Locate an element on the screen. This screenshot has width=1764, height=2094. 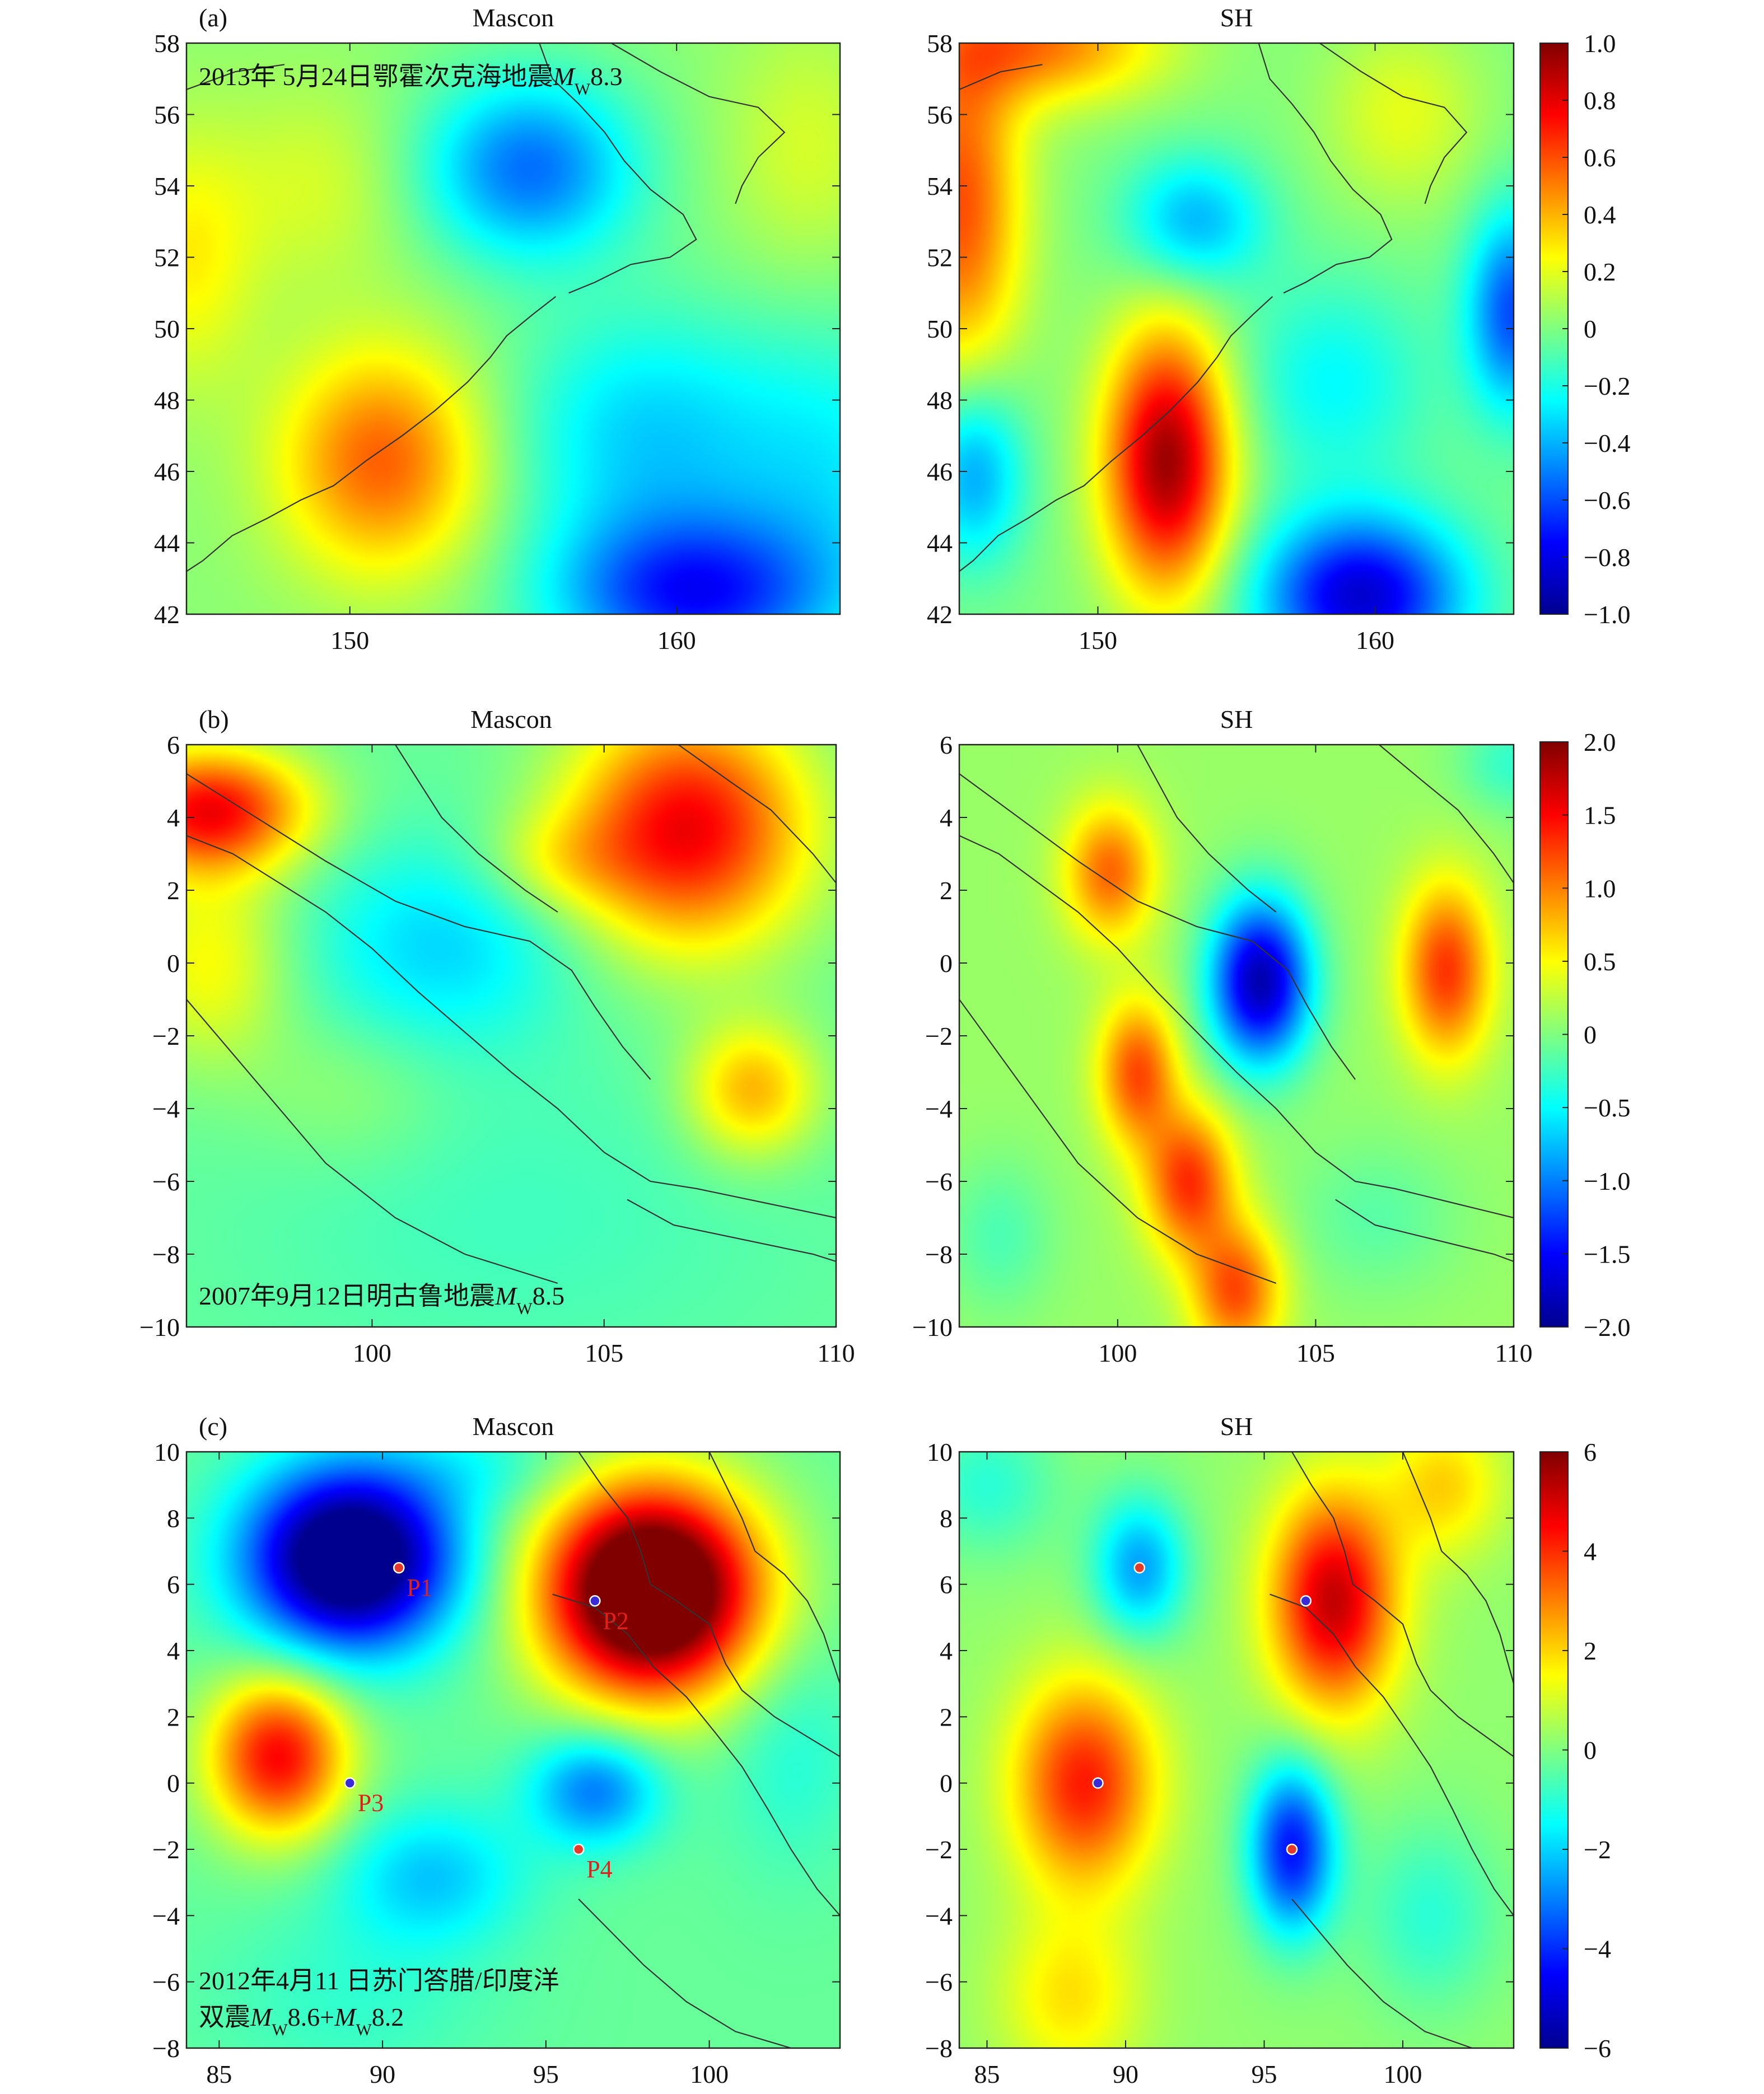
x-tick-label: 110 is located at coordinates (836, 1353).